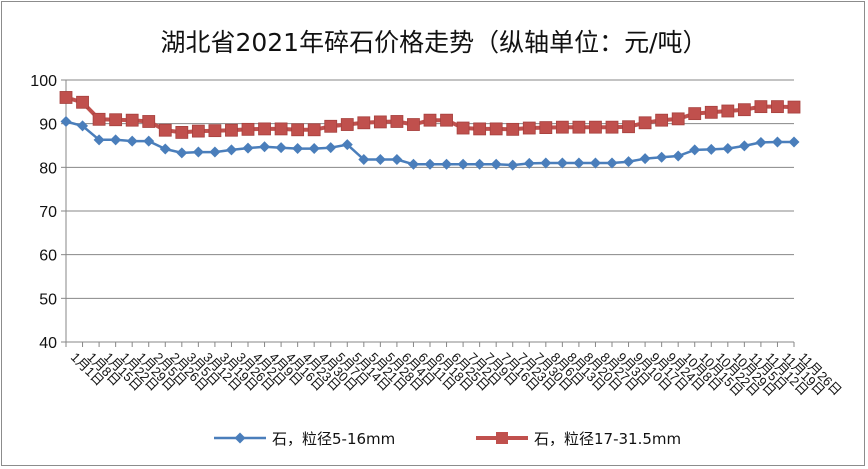  What do you see at coordinates (48, 343) in the screenshot?
I see `y-tick-label: 40` at bounding box center [48, 343].